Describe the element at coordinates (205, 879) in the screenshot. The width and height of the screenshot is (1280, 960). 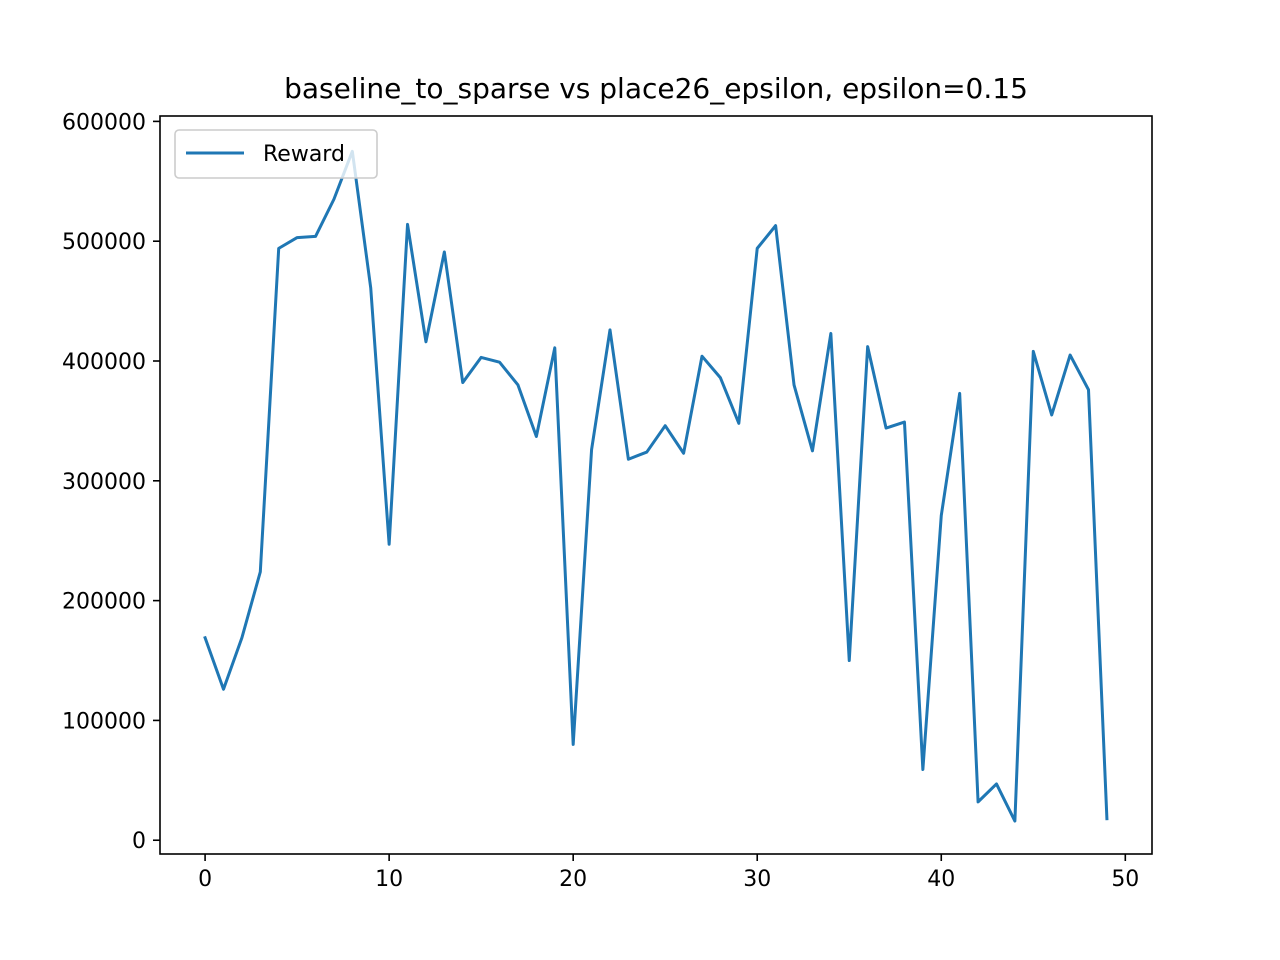
I see `x-tick-label: 0` at that location.